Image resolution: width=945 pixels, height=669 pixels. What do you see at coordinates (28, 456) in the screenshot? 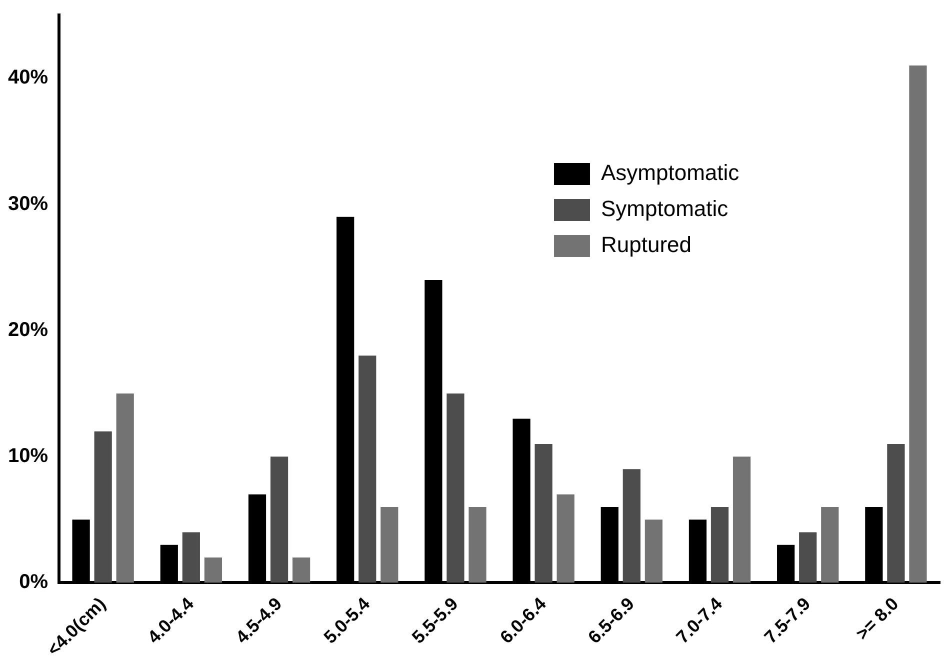
I see `y-tick-label: 10%` at bounding box center [28, 456].